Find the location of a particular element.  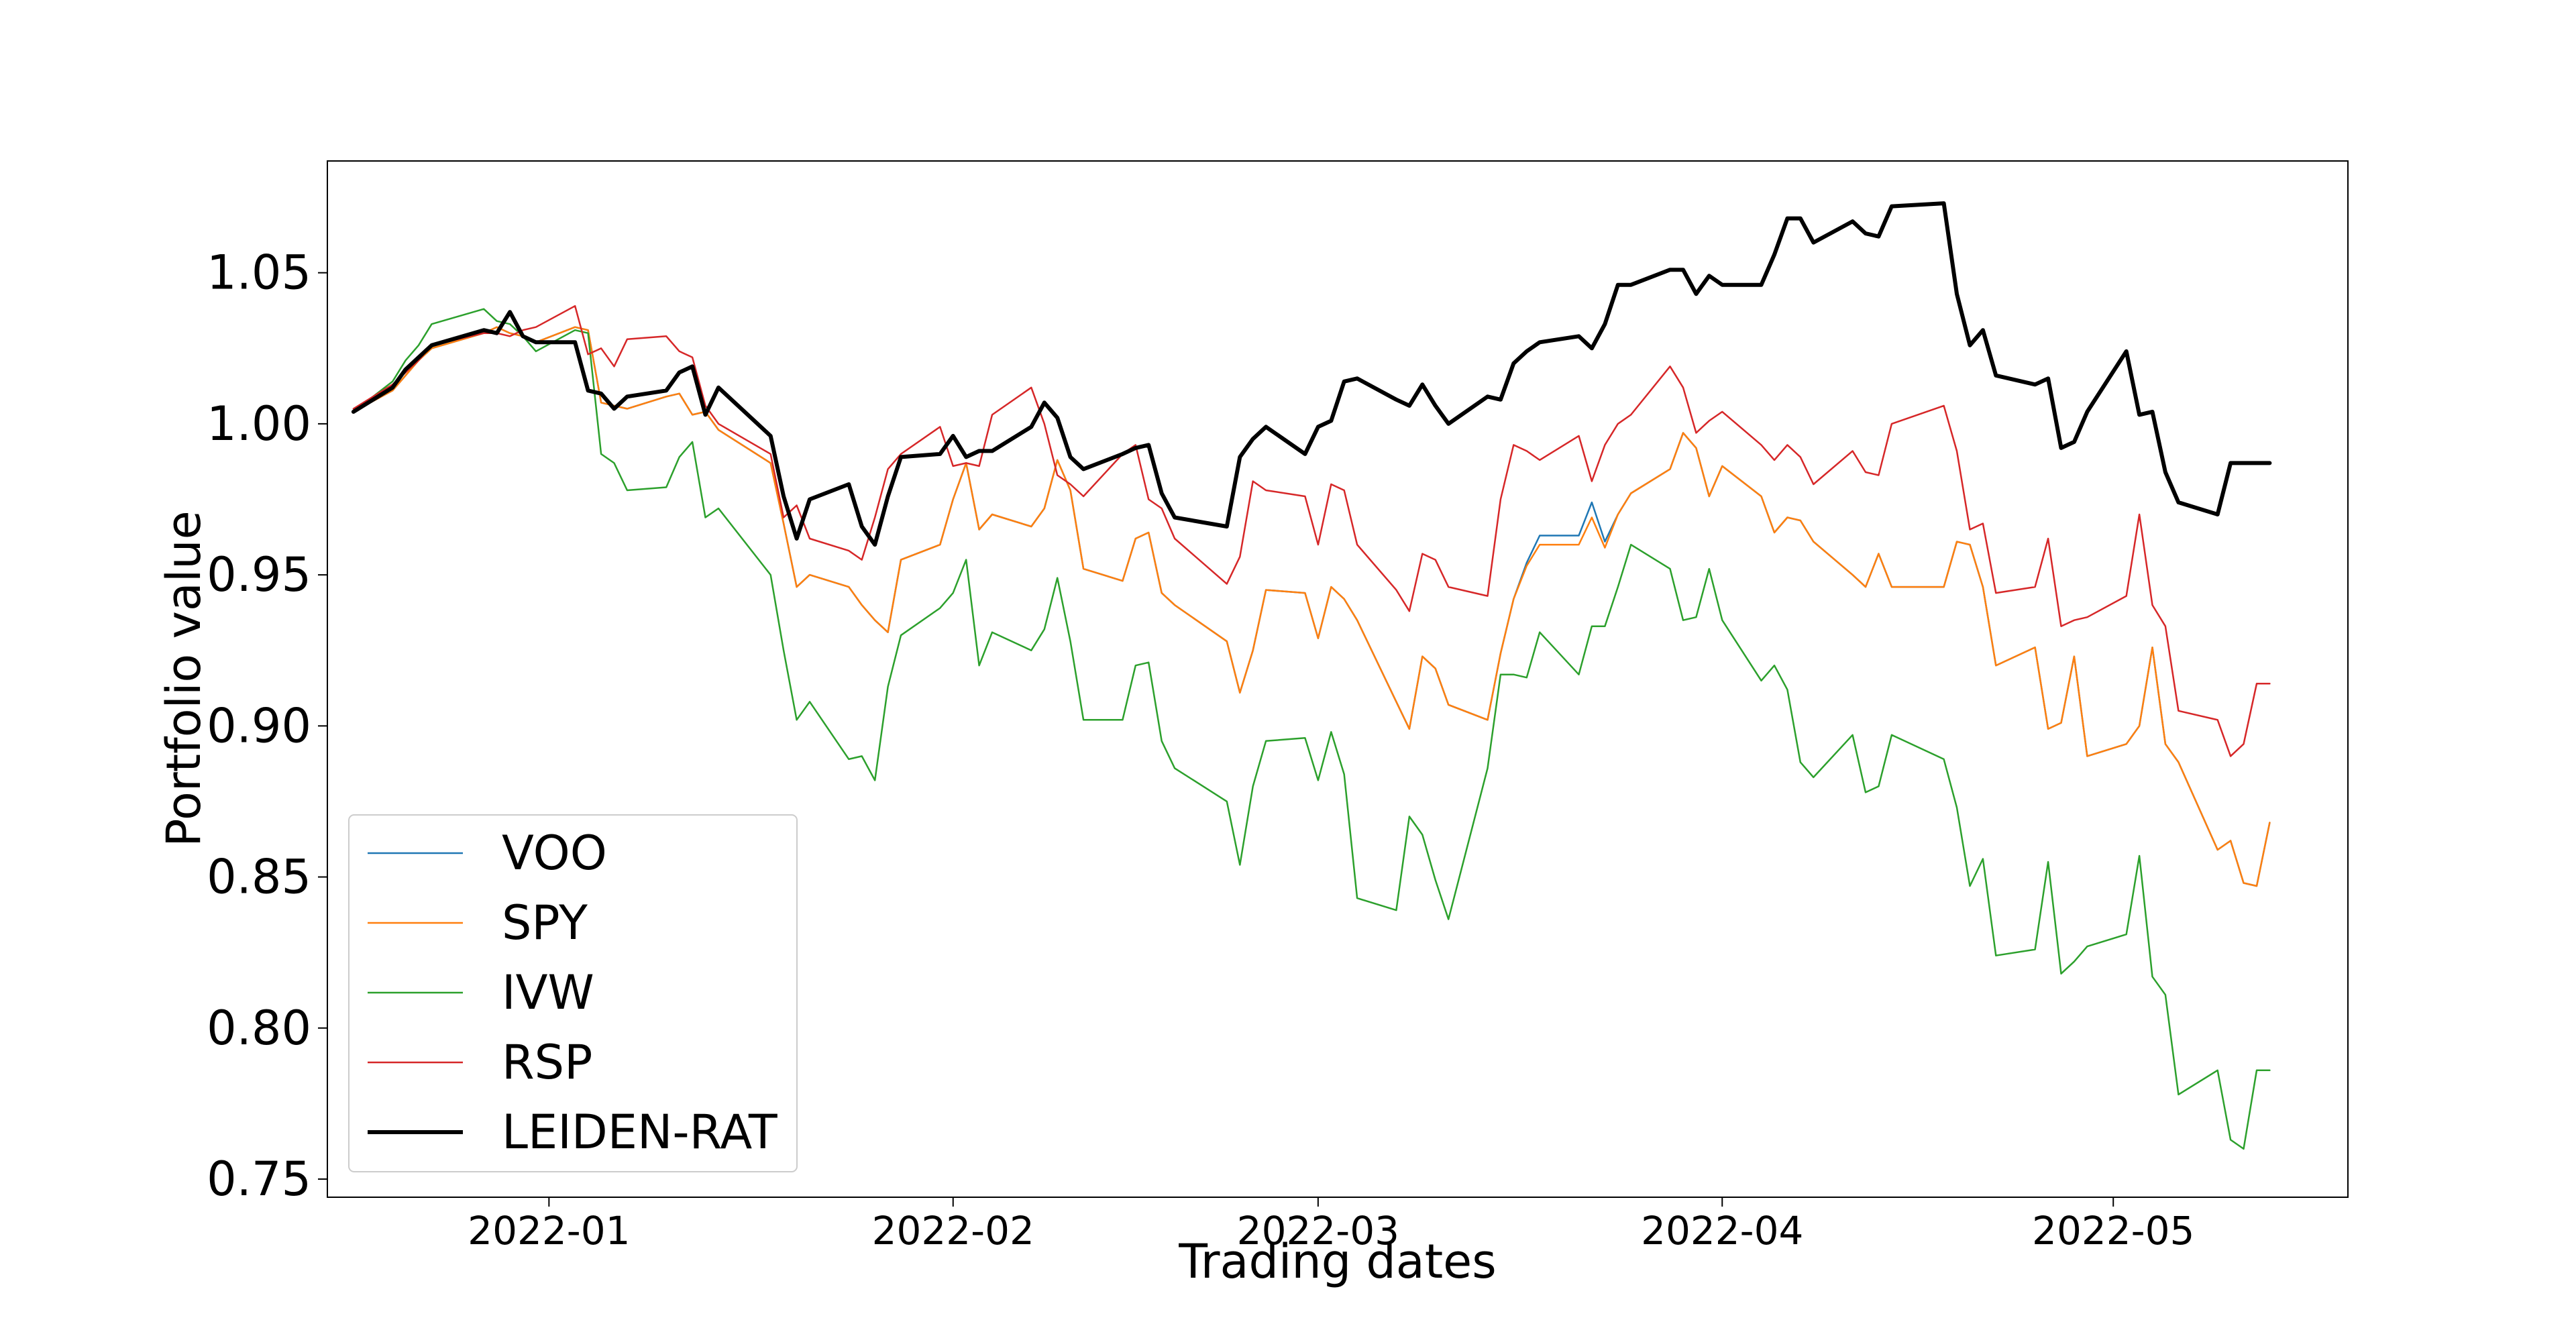

y-axis: 0.75 0.80 0.85 0.90 0.95 1.00 1.05 is located at coordinates (267, 726).